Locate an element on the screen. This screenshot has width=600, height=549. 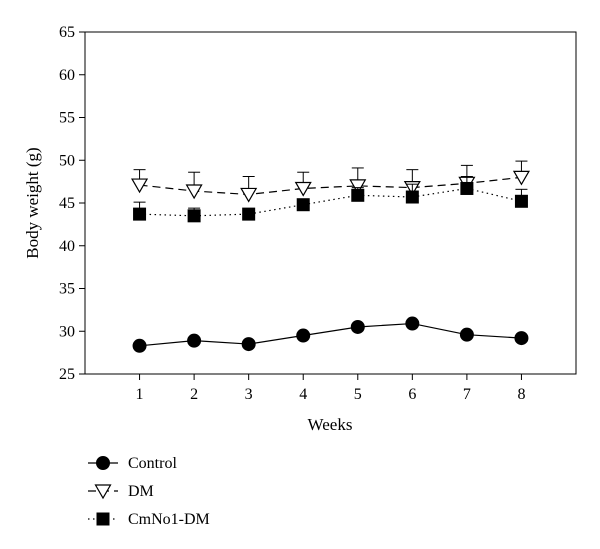
x-tick-label: 2 is located at coordinates (194, 394).